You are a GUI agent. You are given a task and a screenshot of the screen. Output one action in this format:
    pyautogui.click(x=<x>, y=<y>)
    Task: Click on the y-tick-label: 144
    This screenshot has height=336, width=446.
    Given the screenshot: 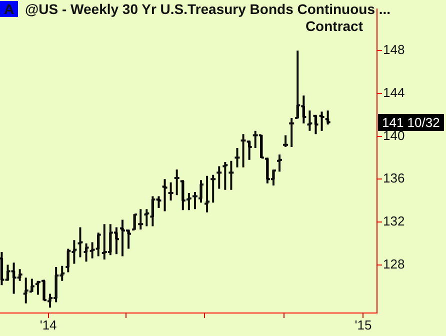 What is the action you would take?
    pyautogui.click(x=394, y=92)
    